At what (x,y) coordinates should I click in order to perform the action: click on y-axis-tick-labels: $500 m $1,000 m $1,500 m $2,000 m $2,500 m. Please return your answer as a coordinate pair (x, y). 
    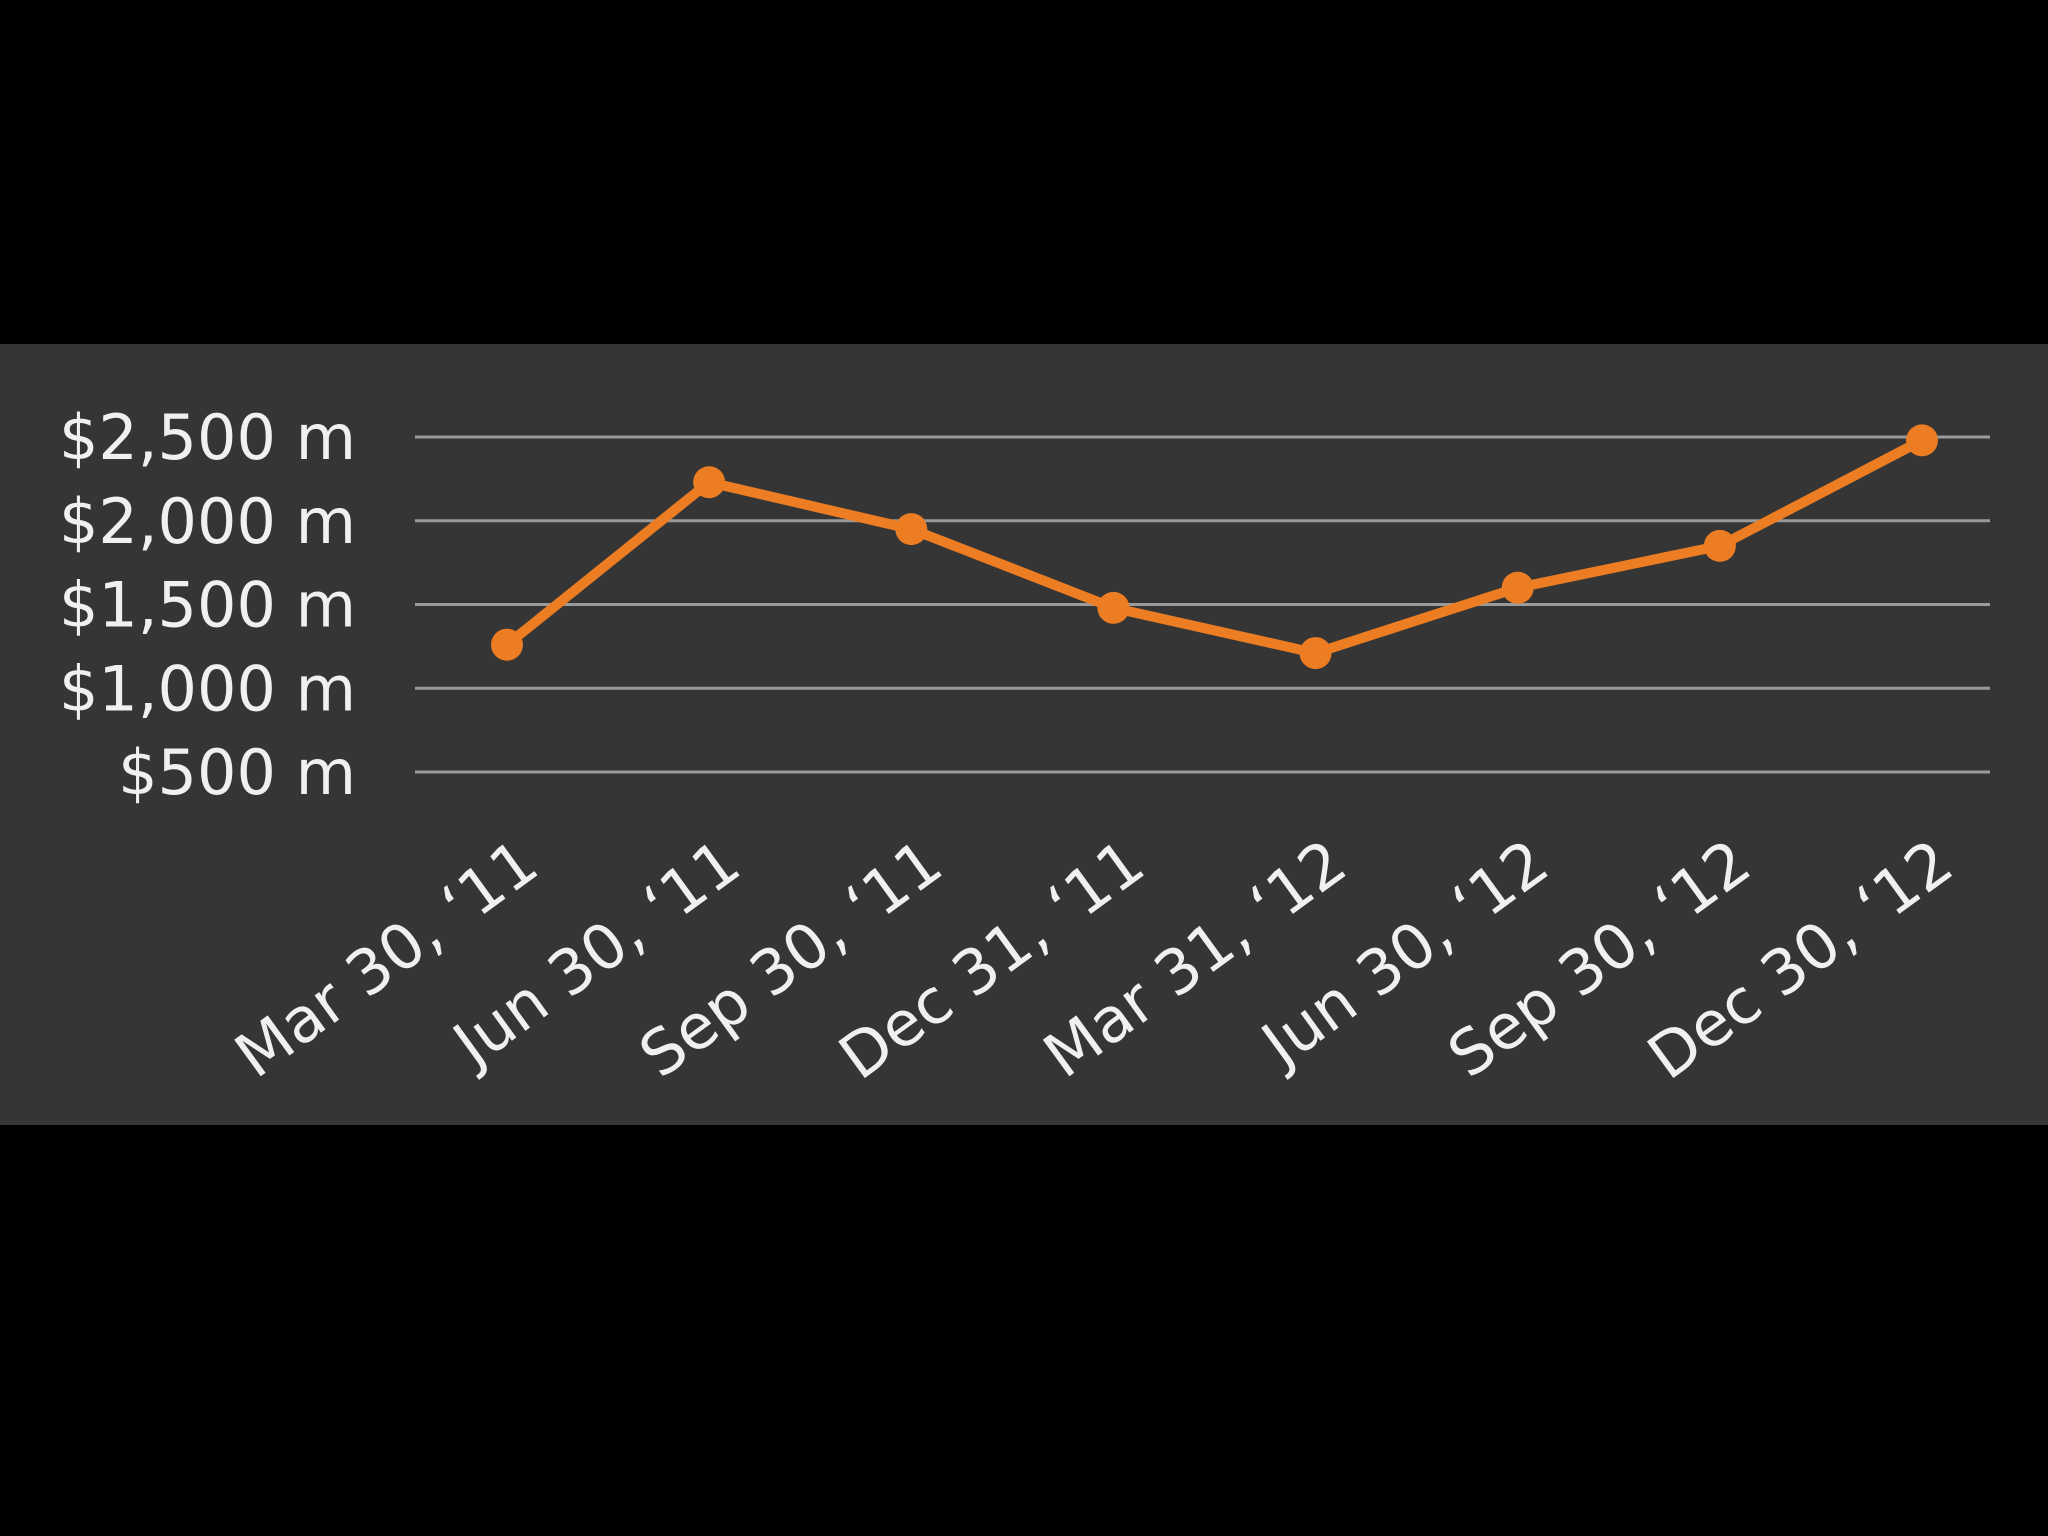
    Looking at the image, I should click on (207, 605).